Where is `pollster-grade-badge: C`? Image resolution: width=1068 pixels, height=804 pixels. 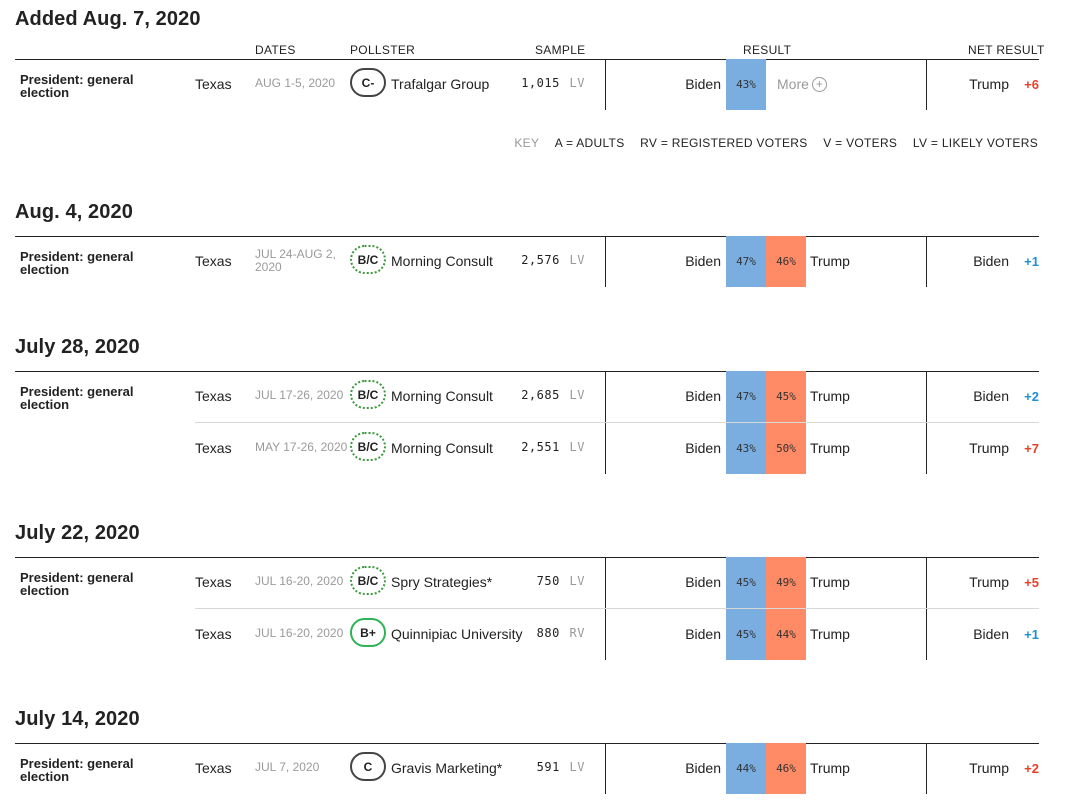 pollster-grade-badge: C is located at coordinates (368, 766).